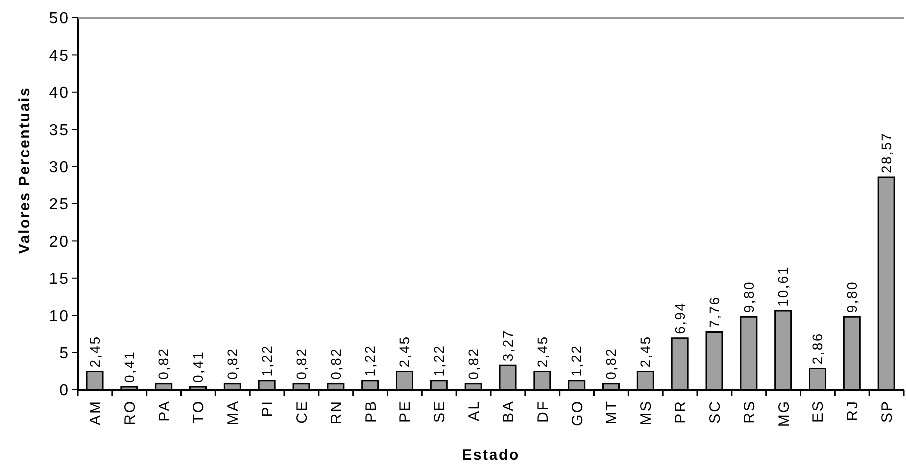  I want to click on y-tick-label: 30, so click(59, 167).